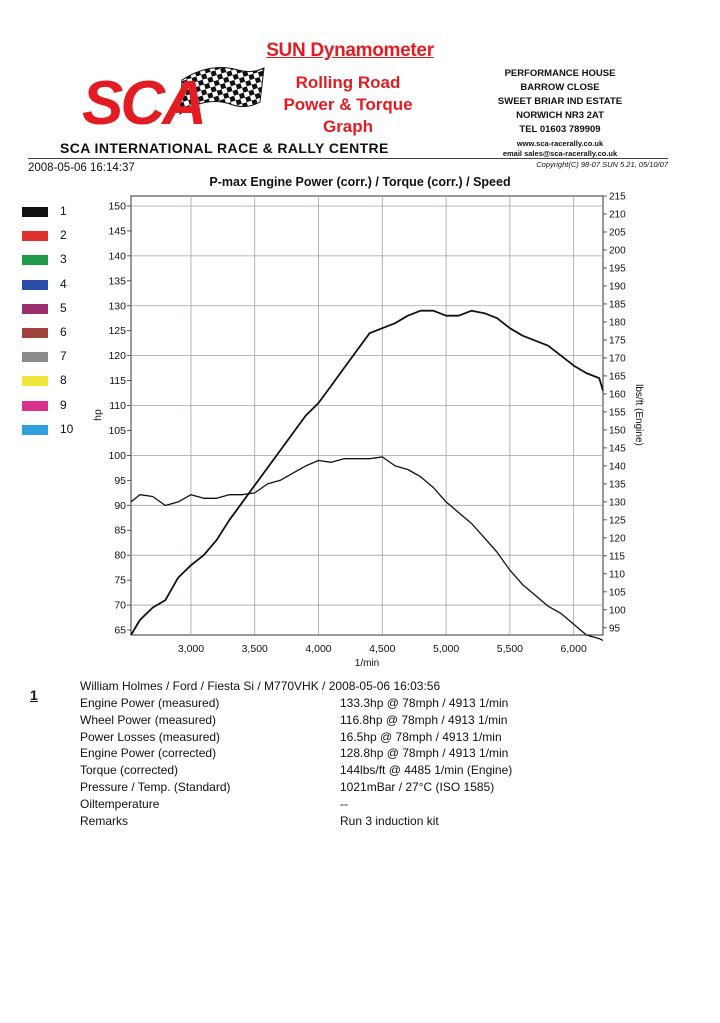 This screenshot has height=1023, width=720. Describe the element at coordinates (382, 649) in the screenshot. I see `x-tick-label: 4,500` at that location.